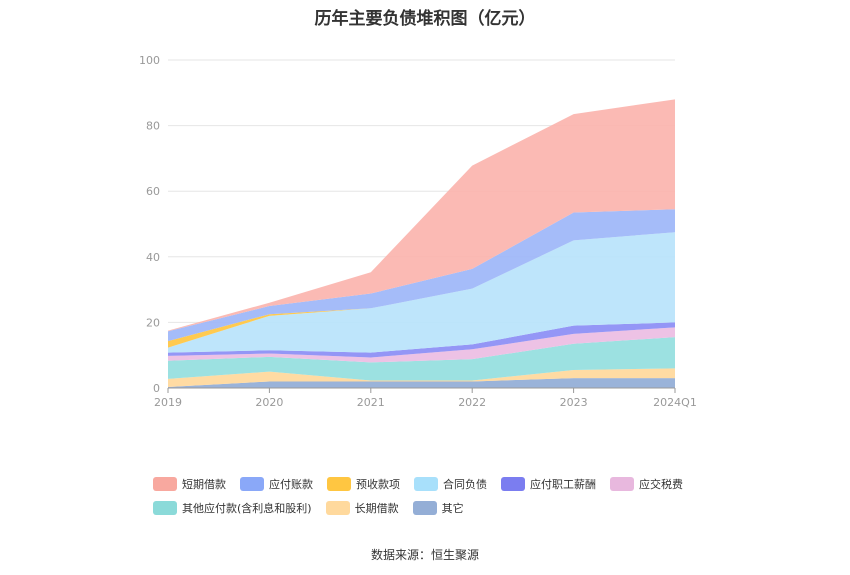 This screenshot has width=850, height=575. I want to click on legend-item: 应付职工薪酬, so click(548, 484).